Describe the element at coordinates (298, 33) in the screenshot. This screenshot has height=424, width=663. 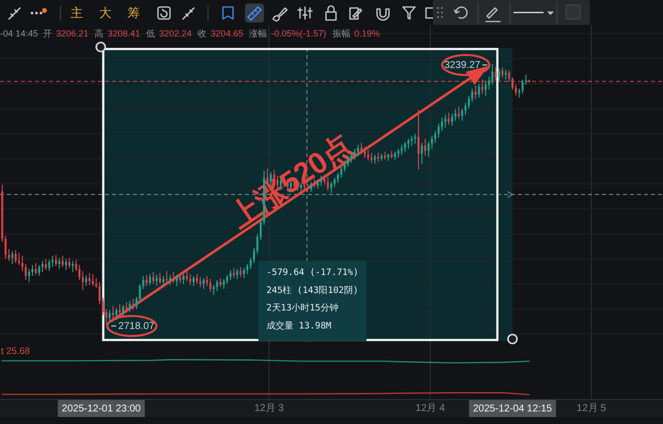
I see `text: -0.05%(-1.57)` at that location.